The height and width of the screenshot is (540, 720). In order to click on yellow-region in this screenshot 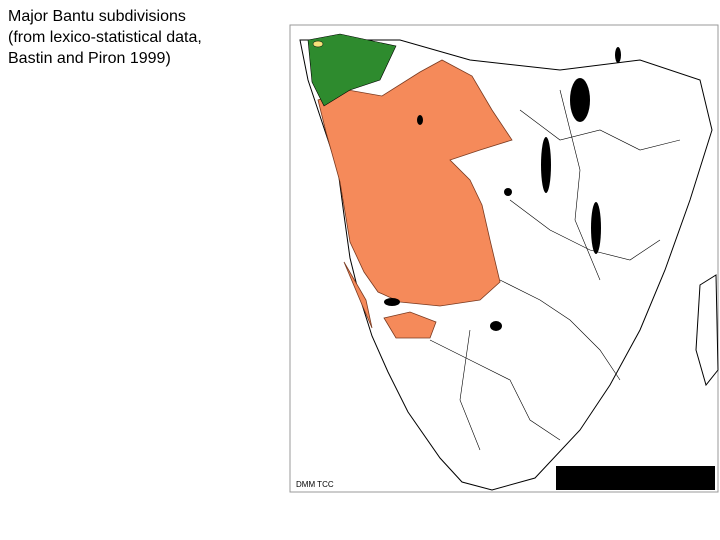, I will do `click(318, 44)`.